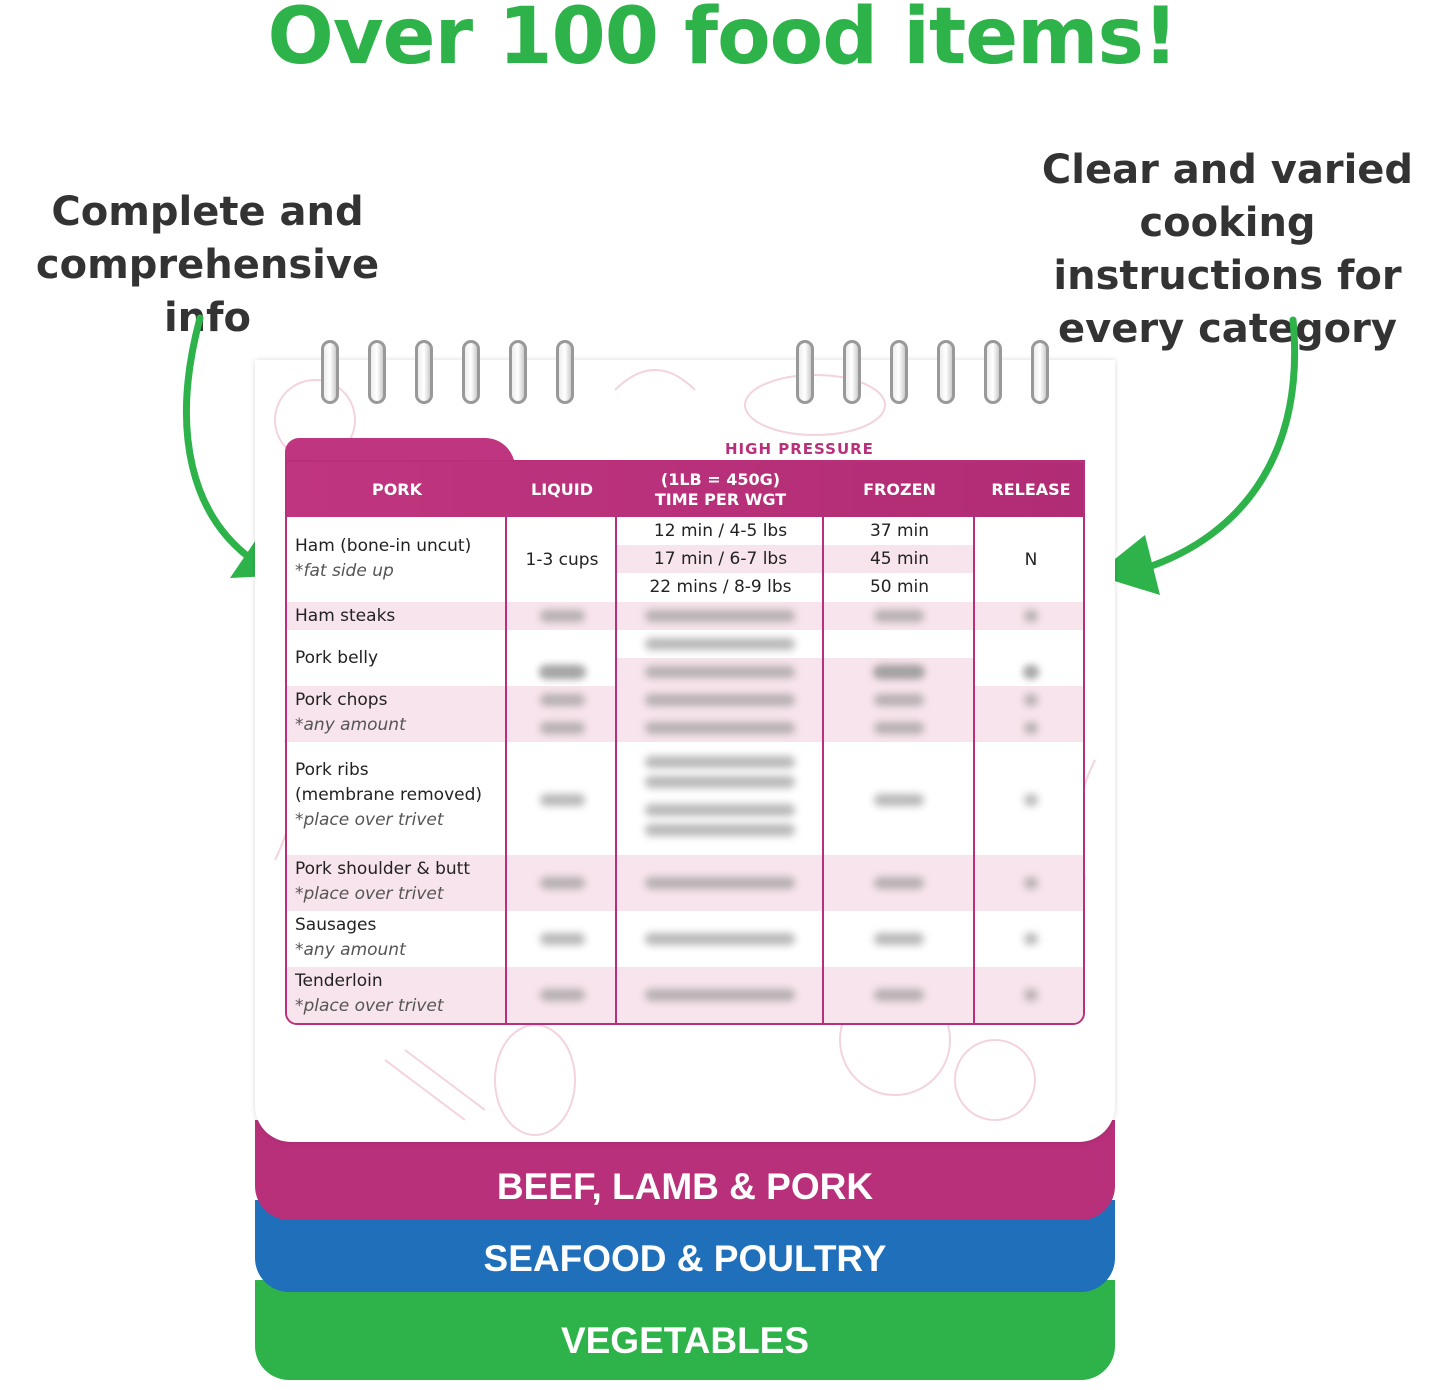 The image size is (1445, 1390). Describe the element at coordinates (899, 531) in the screenshot. I see `ham-frozen-1: 37 min` at that location.